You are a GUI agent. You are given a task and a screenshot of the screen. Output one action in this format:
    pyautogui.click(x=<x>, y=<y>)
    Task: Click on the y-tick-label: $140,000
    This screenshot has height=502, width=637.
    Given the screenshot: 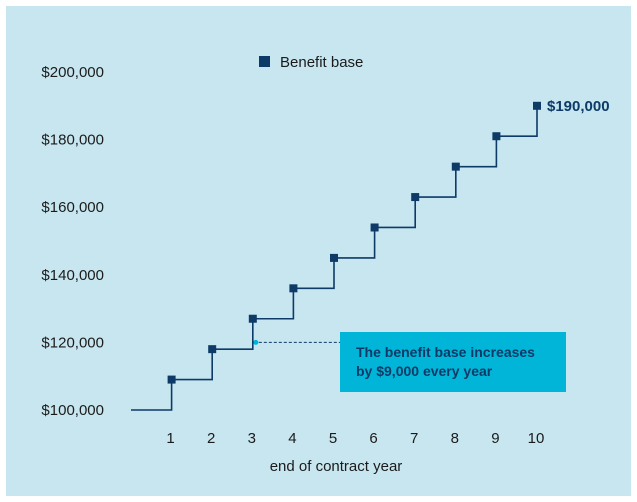 What is the action you would take?
    pyautogui.click(x=72, y=275)
    